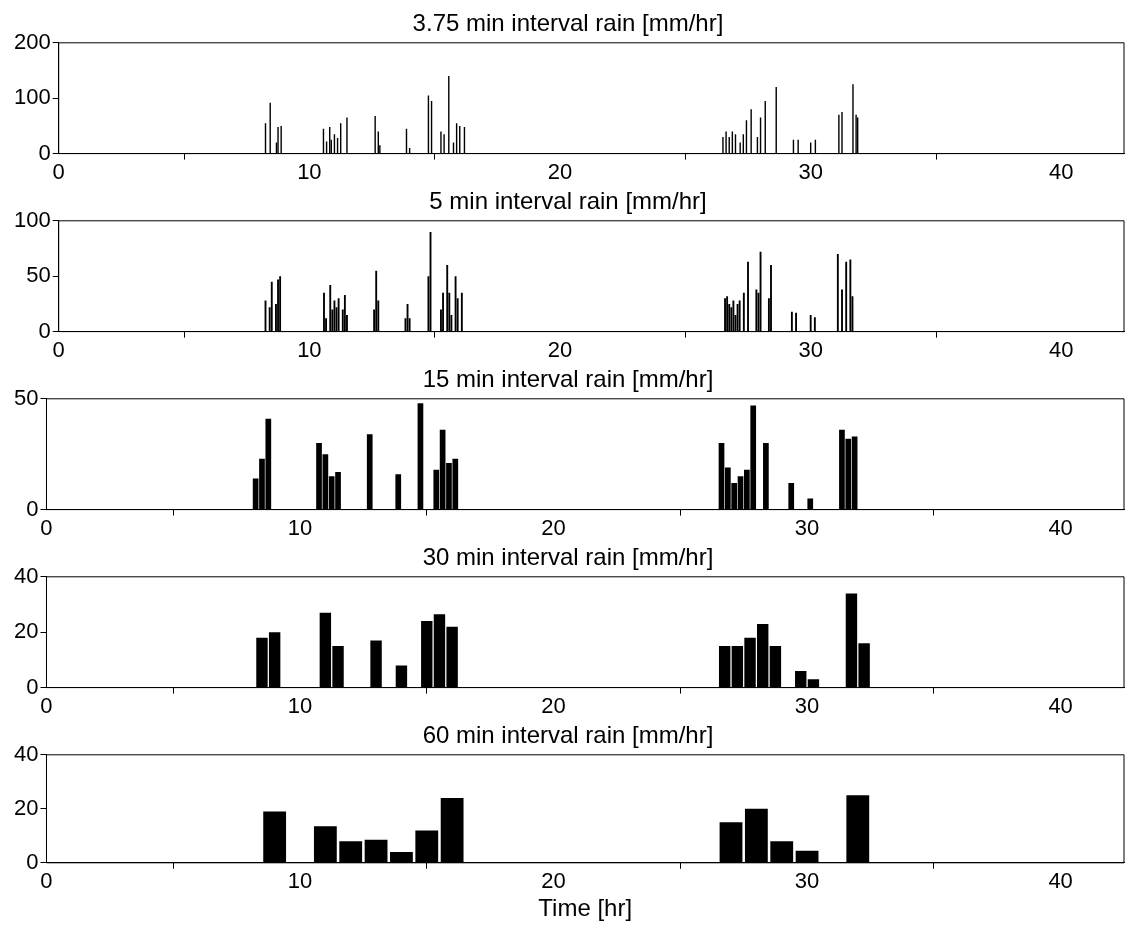 The image size is (1142, 943). What do you see at coordinates (568, 557) in the screenshot?
I see `chart-title: 30 min interval rain [mm/hr]` at bounding box center [568, 557].